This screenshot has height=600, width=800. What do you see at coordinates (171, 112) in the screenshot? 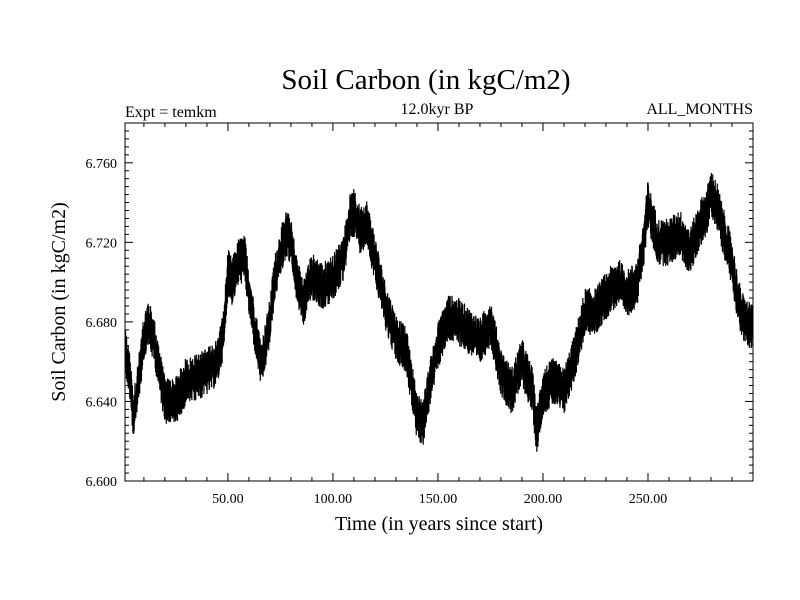
I see `chart-left-label: Expt = temkm` at bounding box center [171, 112].